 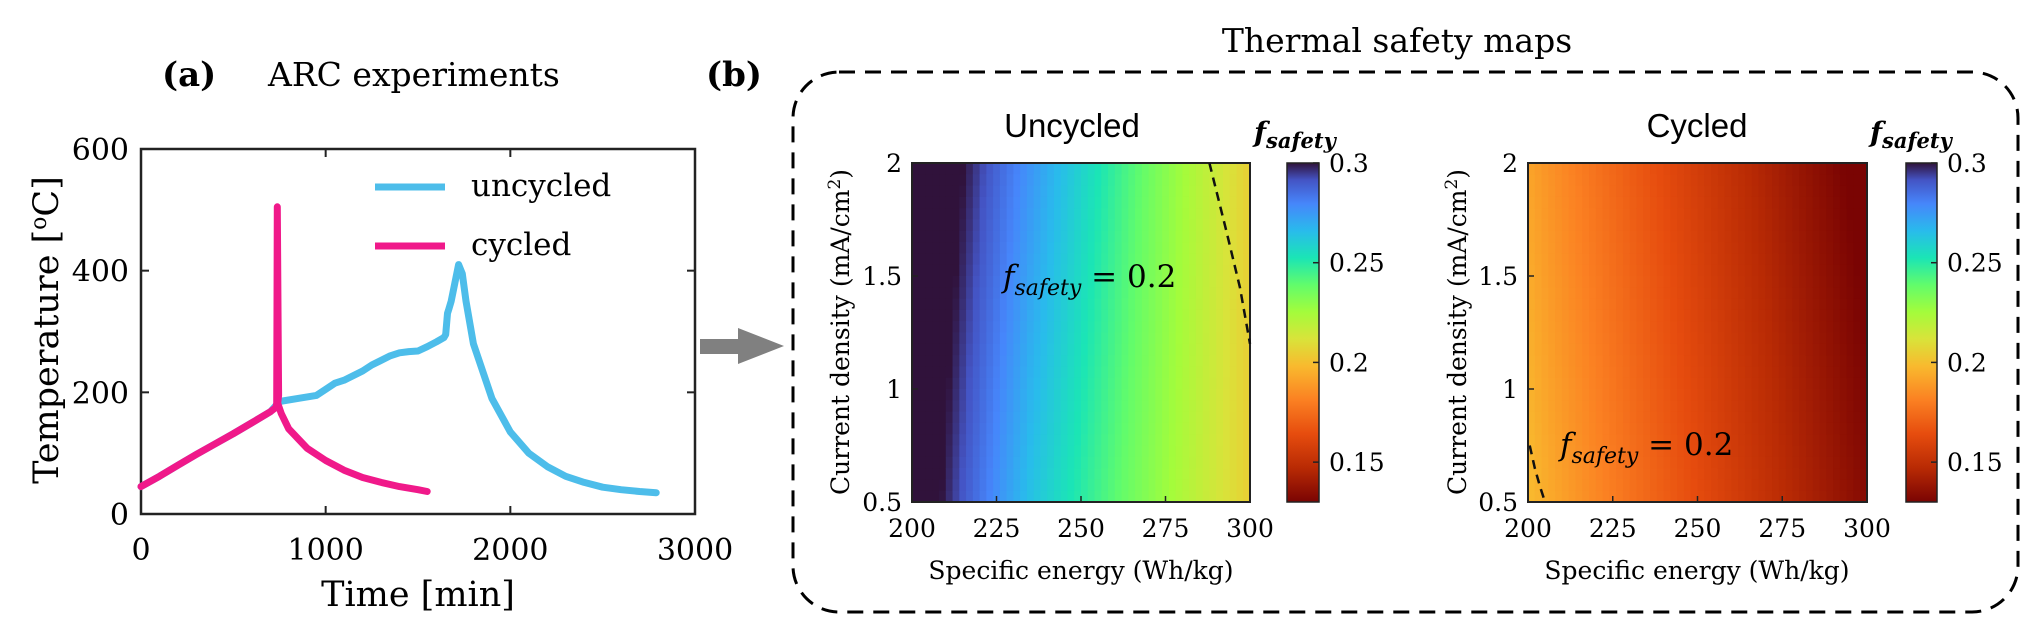 What do you see at coordinates (734, 75) in the screenshot?
I see `panel-b-label: (b)` at bounding box center [734, 75].